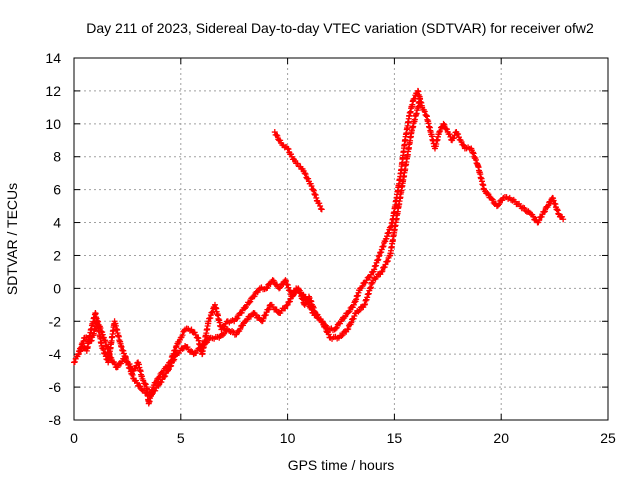 Image resolution: width=640 pixels, height=480 pixels. I want to click on x-tick-label: 5, so click(181, 438).